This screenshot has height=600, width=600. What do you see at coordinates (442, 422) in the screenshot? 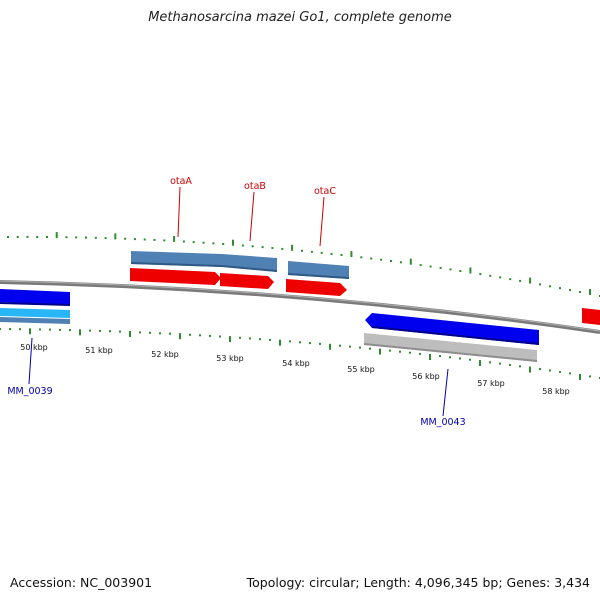
I see `gene-label-mm0043: MM_0043` at bounding box center [442, 422].